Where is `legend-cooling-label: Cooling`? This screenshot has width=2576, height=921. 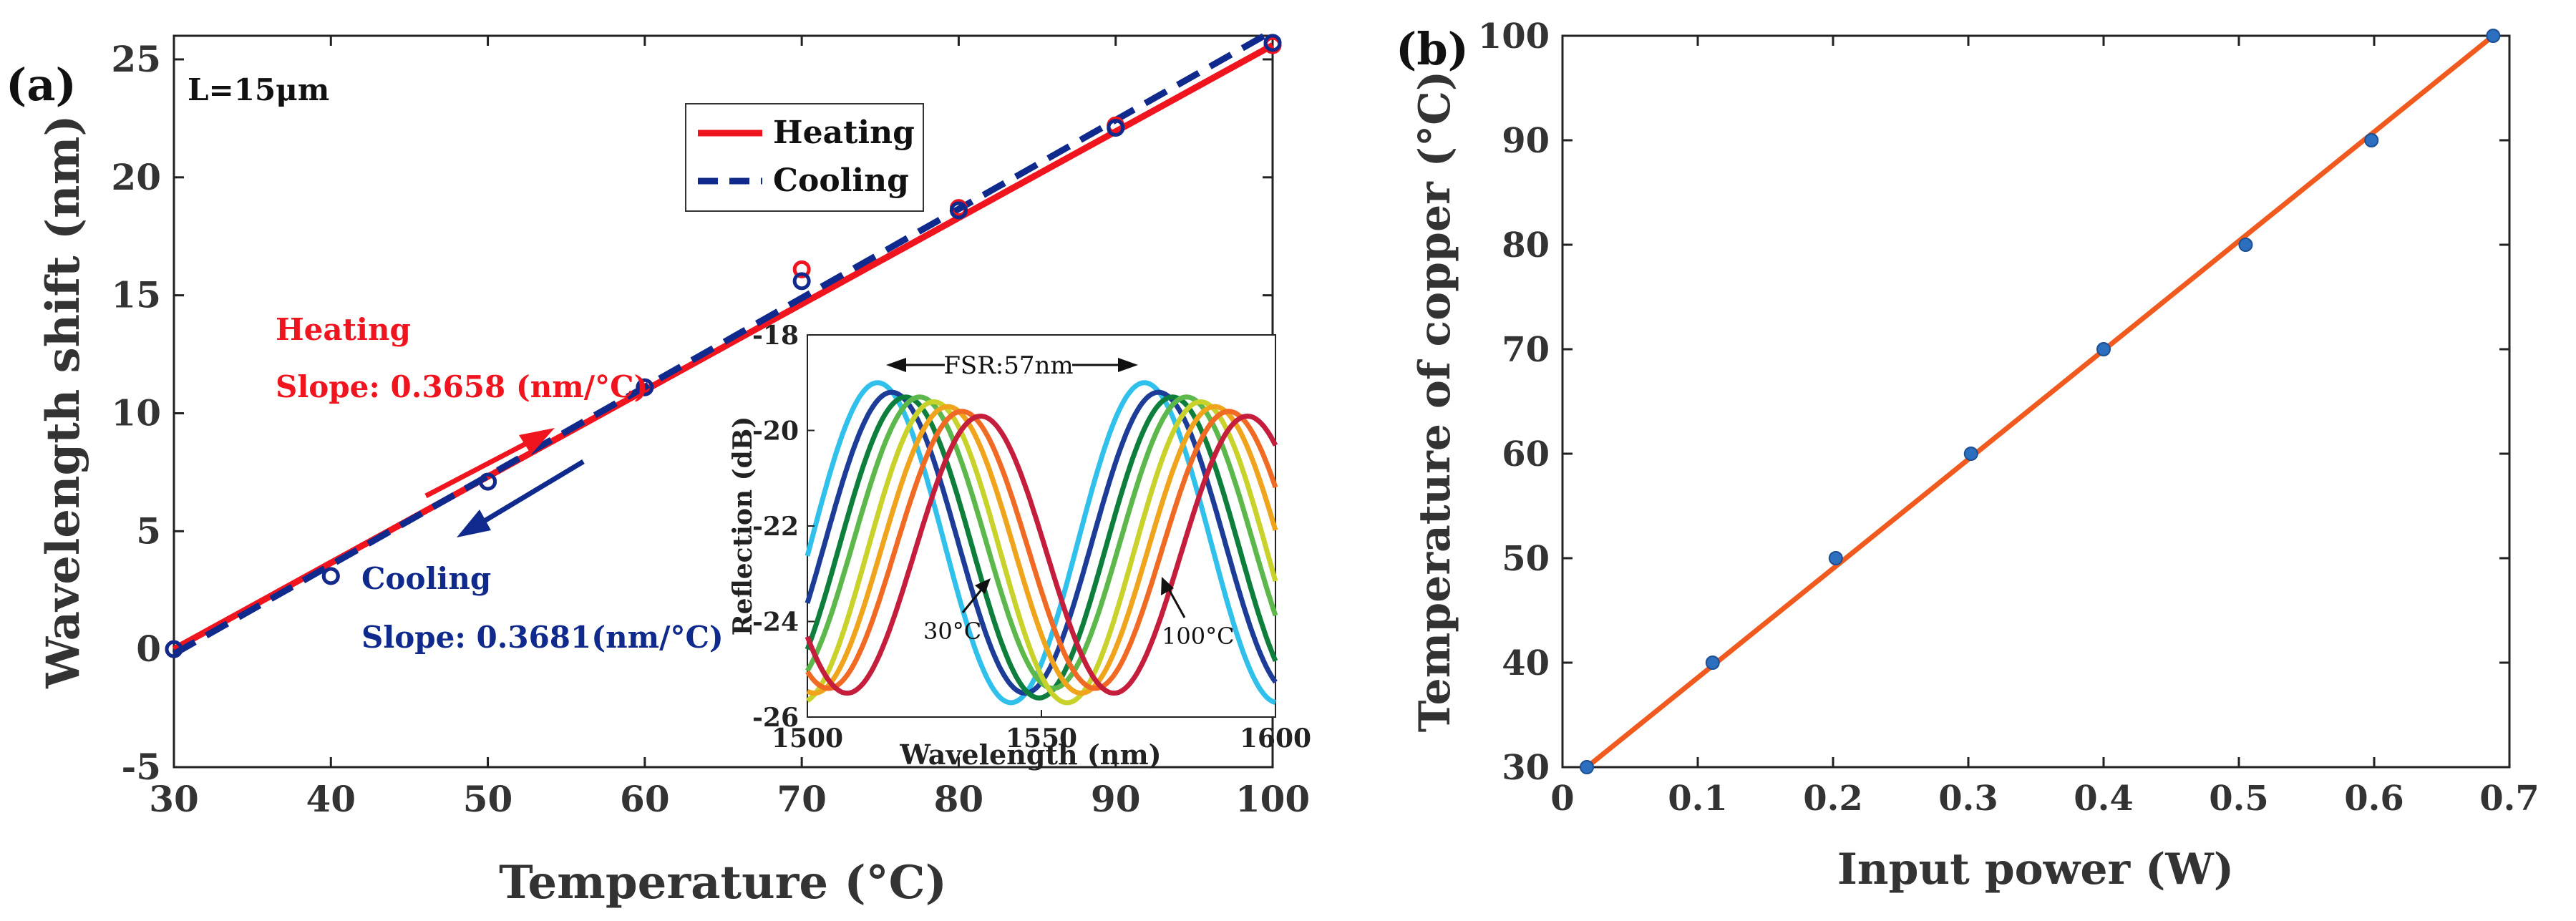
legend-cooling-label: Cooling is located at coordinates (841, 180).